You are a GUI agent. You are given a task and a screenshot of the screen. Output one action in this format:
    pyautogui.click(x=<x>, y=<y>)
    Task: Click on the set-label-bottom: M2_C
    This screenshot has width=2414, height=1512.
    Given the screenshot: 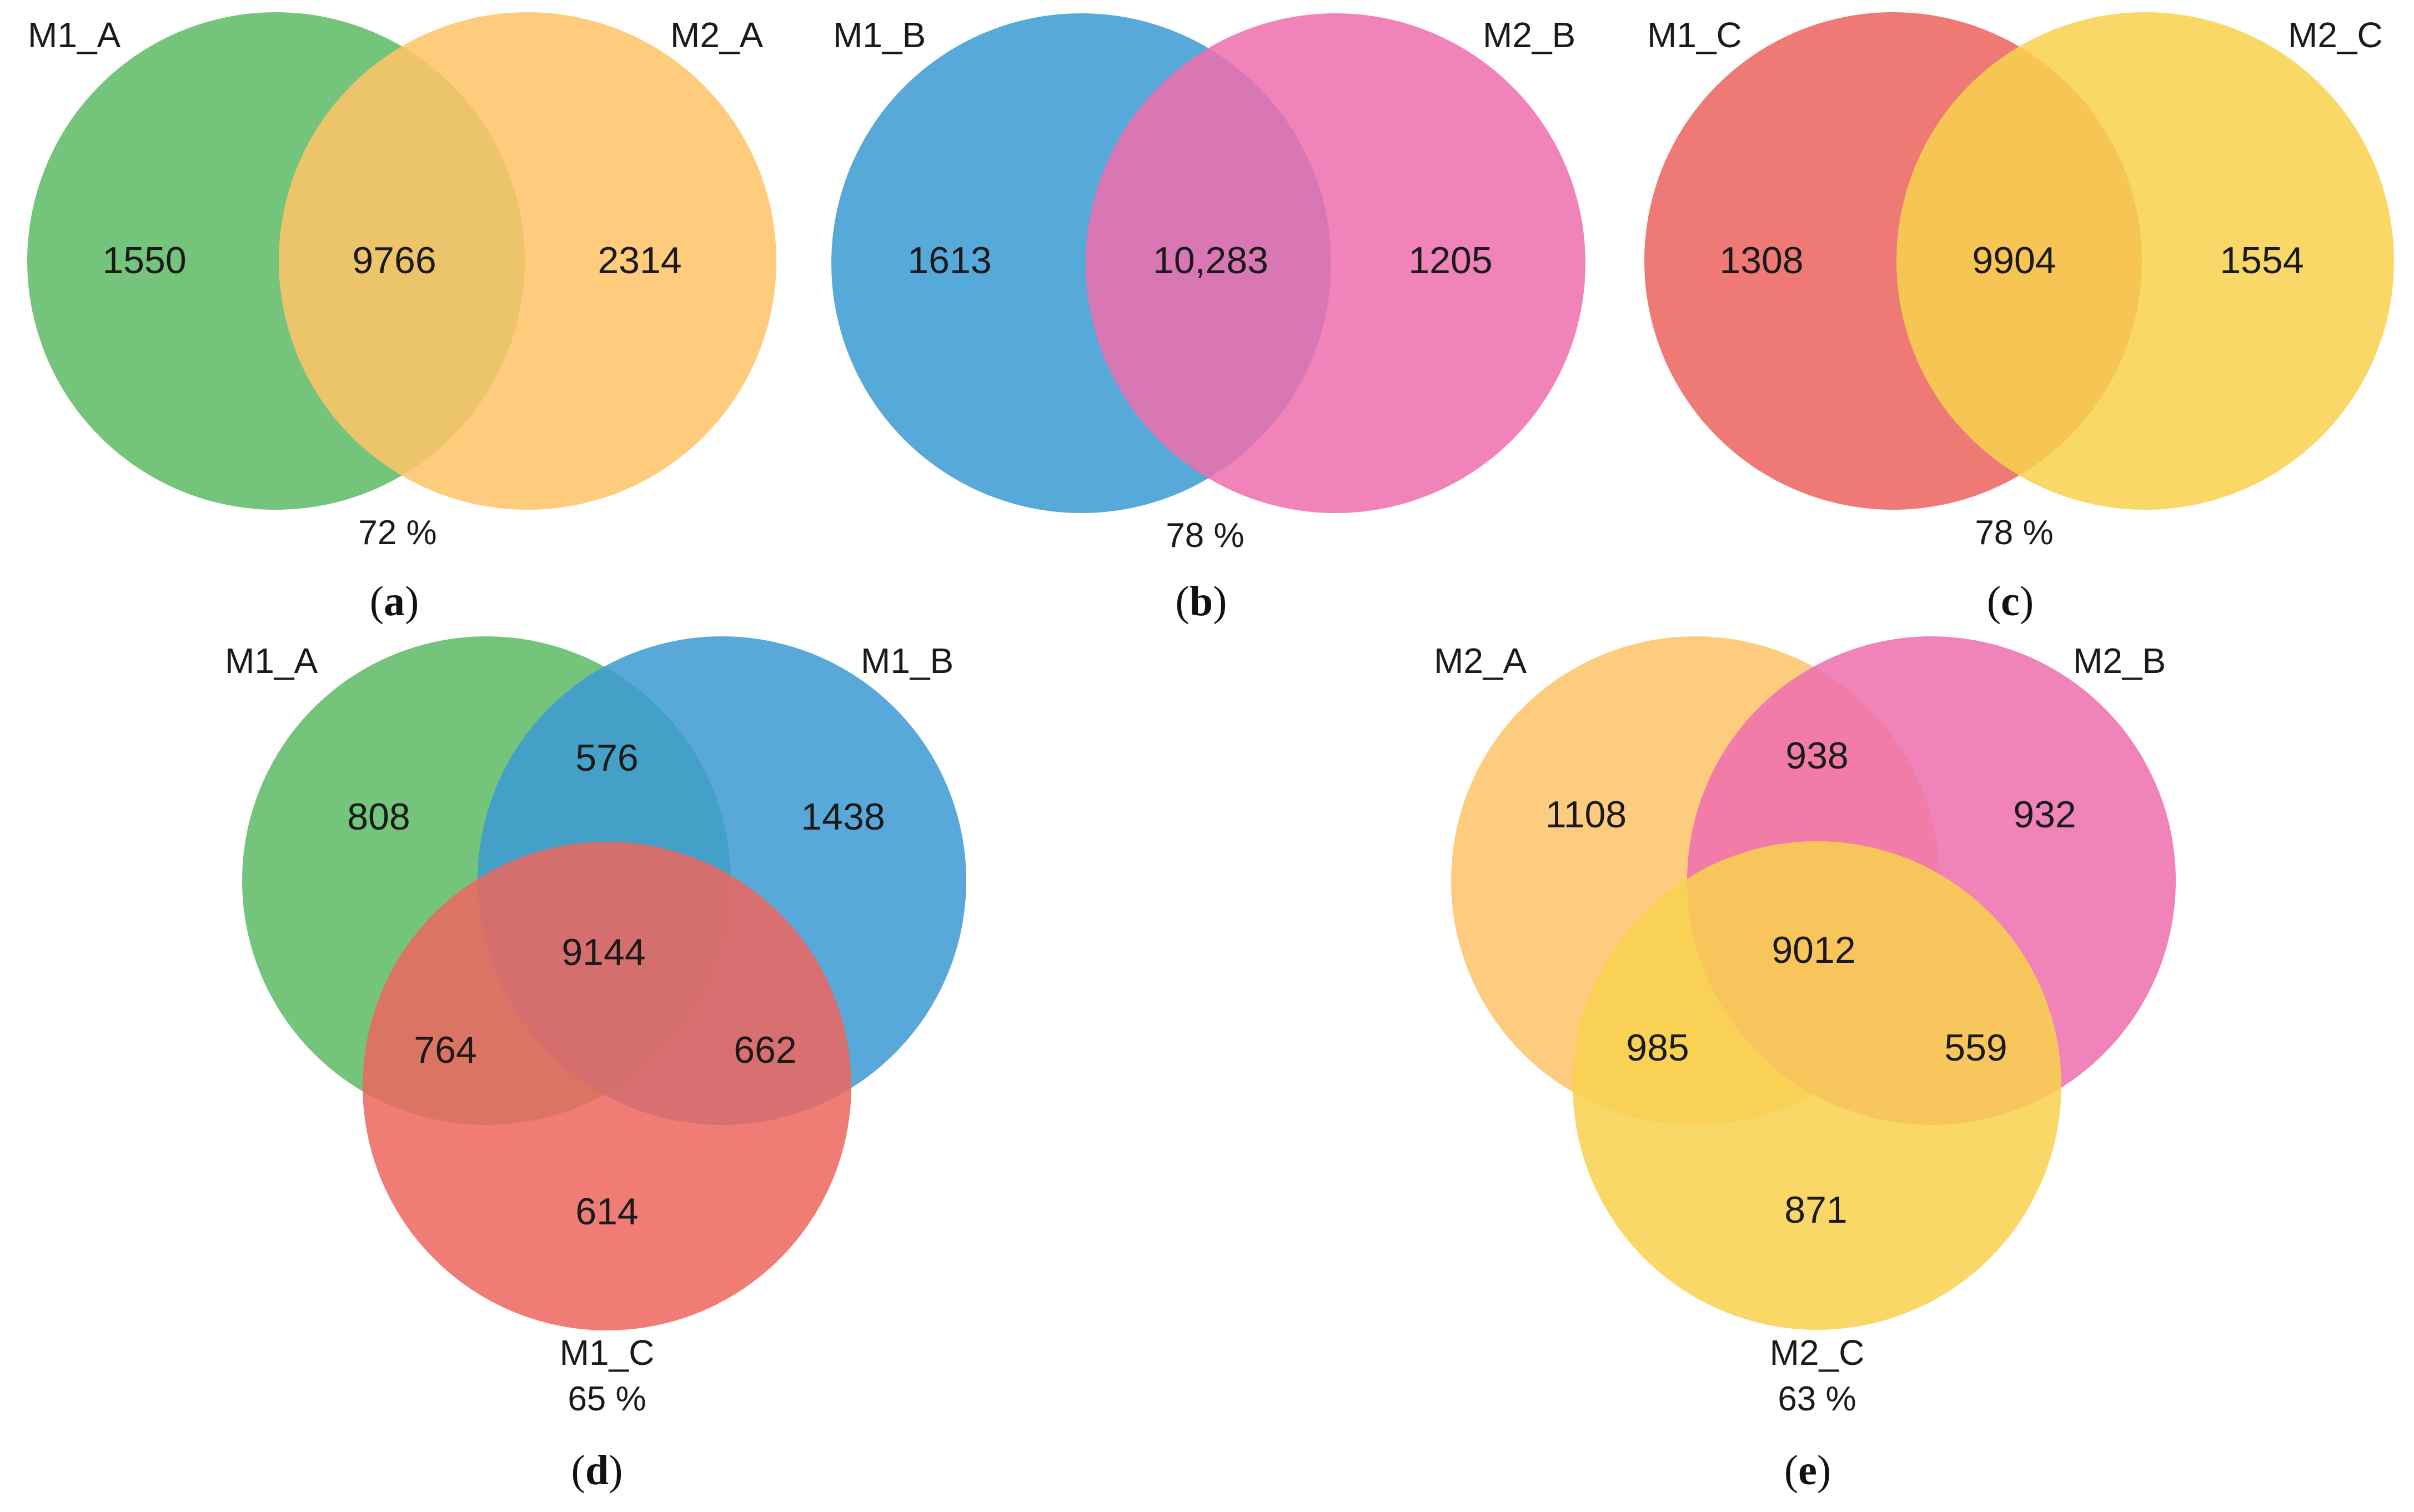 What is the action you would take?
    pyautogui.click(x=1817, y=1353)
    